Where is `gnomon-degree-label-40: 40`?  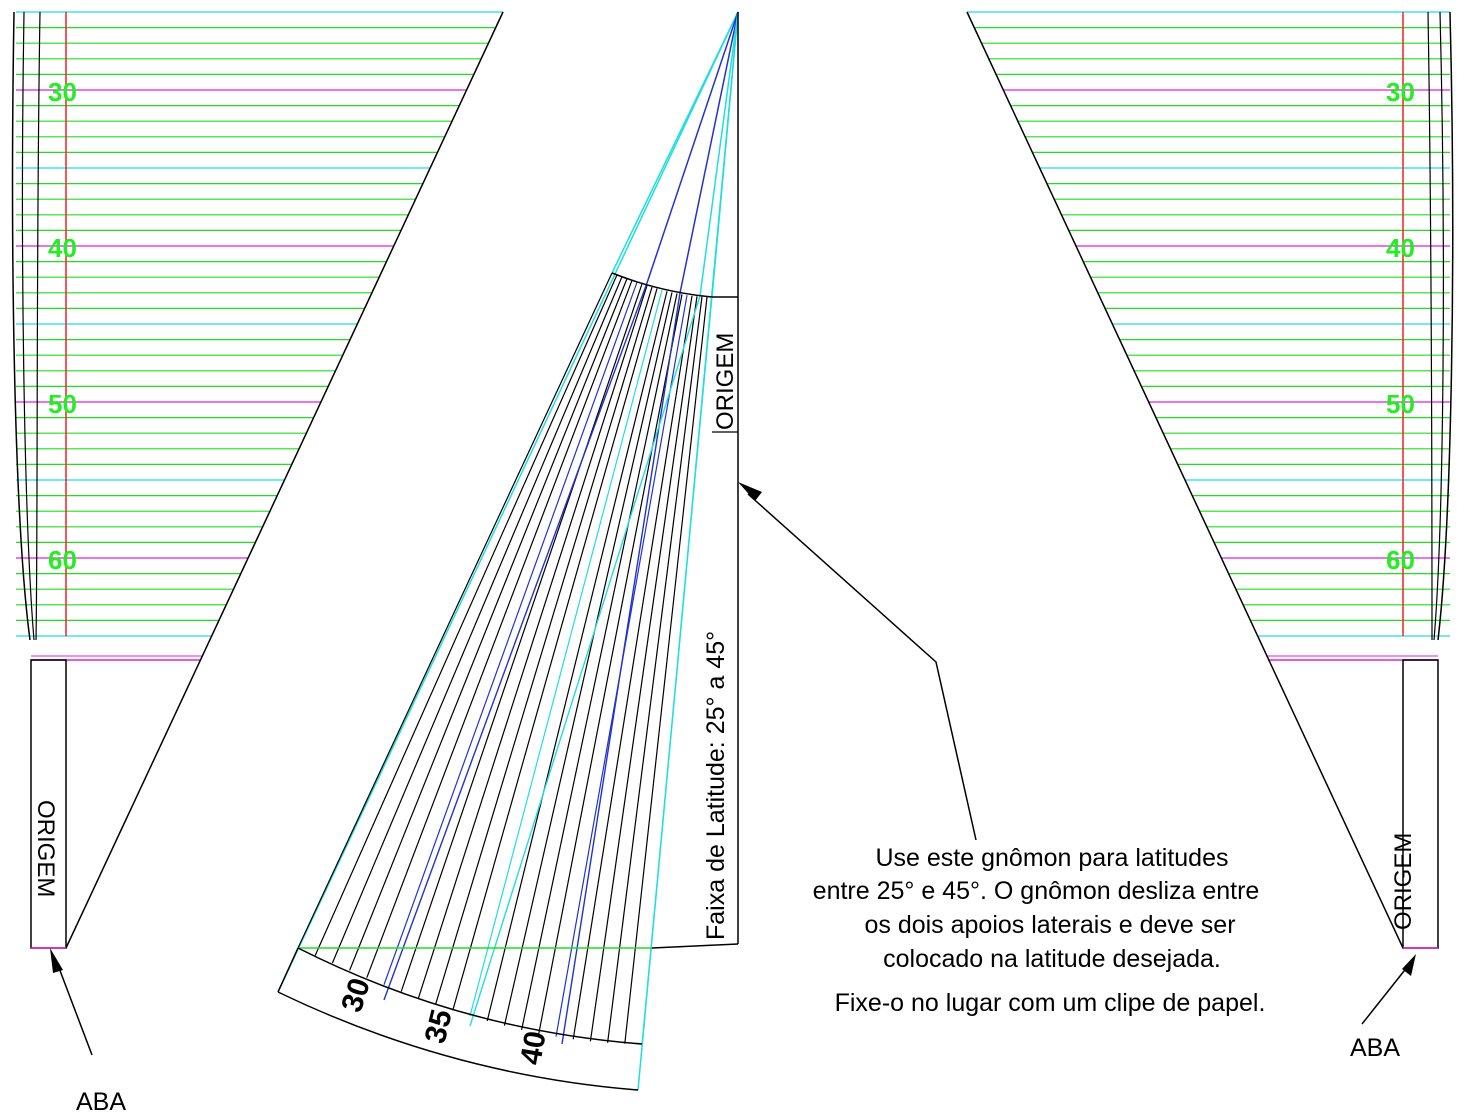
gnomon-degree-label-40: 40 is located at coordinates (533, 1048).